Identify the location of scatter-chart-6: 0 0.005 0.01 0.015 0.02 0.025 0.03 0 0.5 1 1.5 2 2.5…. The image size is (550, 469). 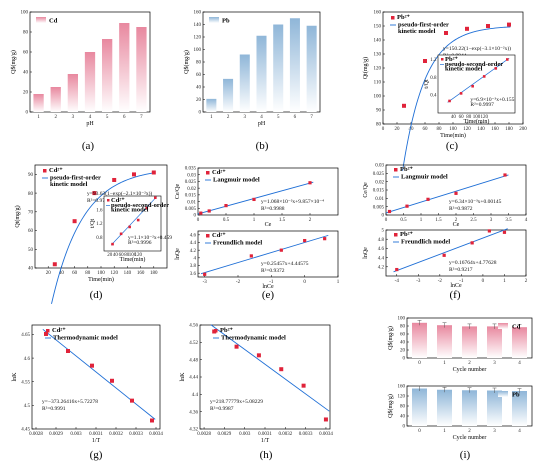
(445, 196).